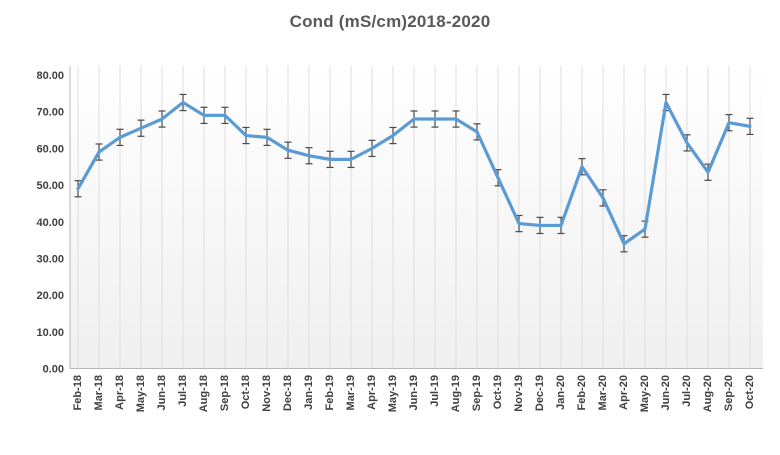 The width and height of the screenshot is (780, 455). What do you see at coordinates (393, 393) in the screenshot?
I see `x-axis-label: May-19` at bounding box center [393, 393].